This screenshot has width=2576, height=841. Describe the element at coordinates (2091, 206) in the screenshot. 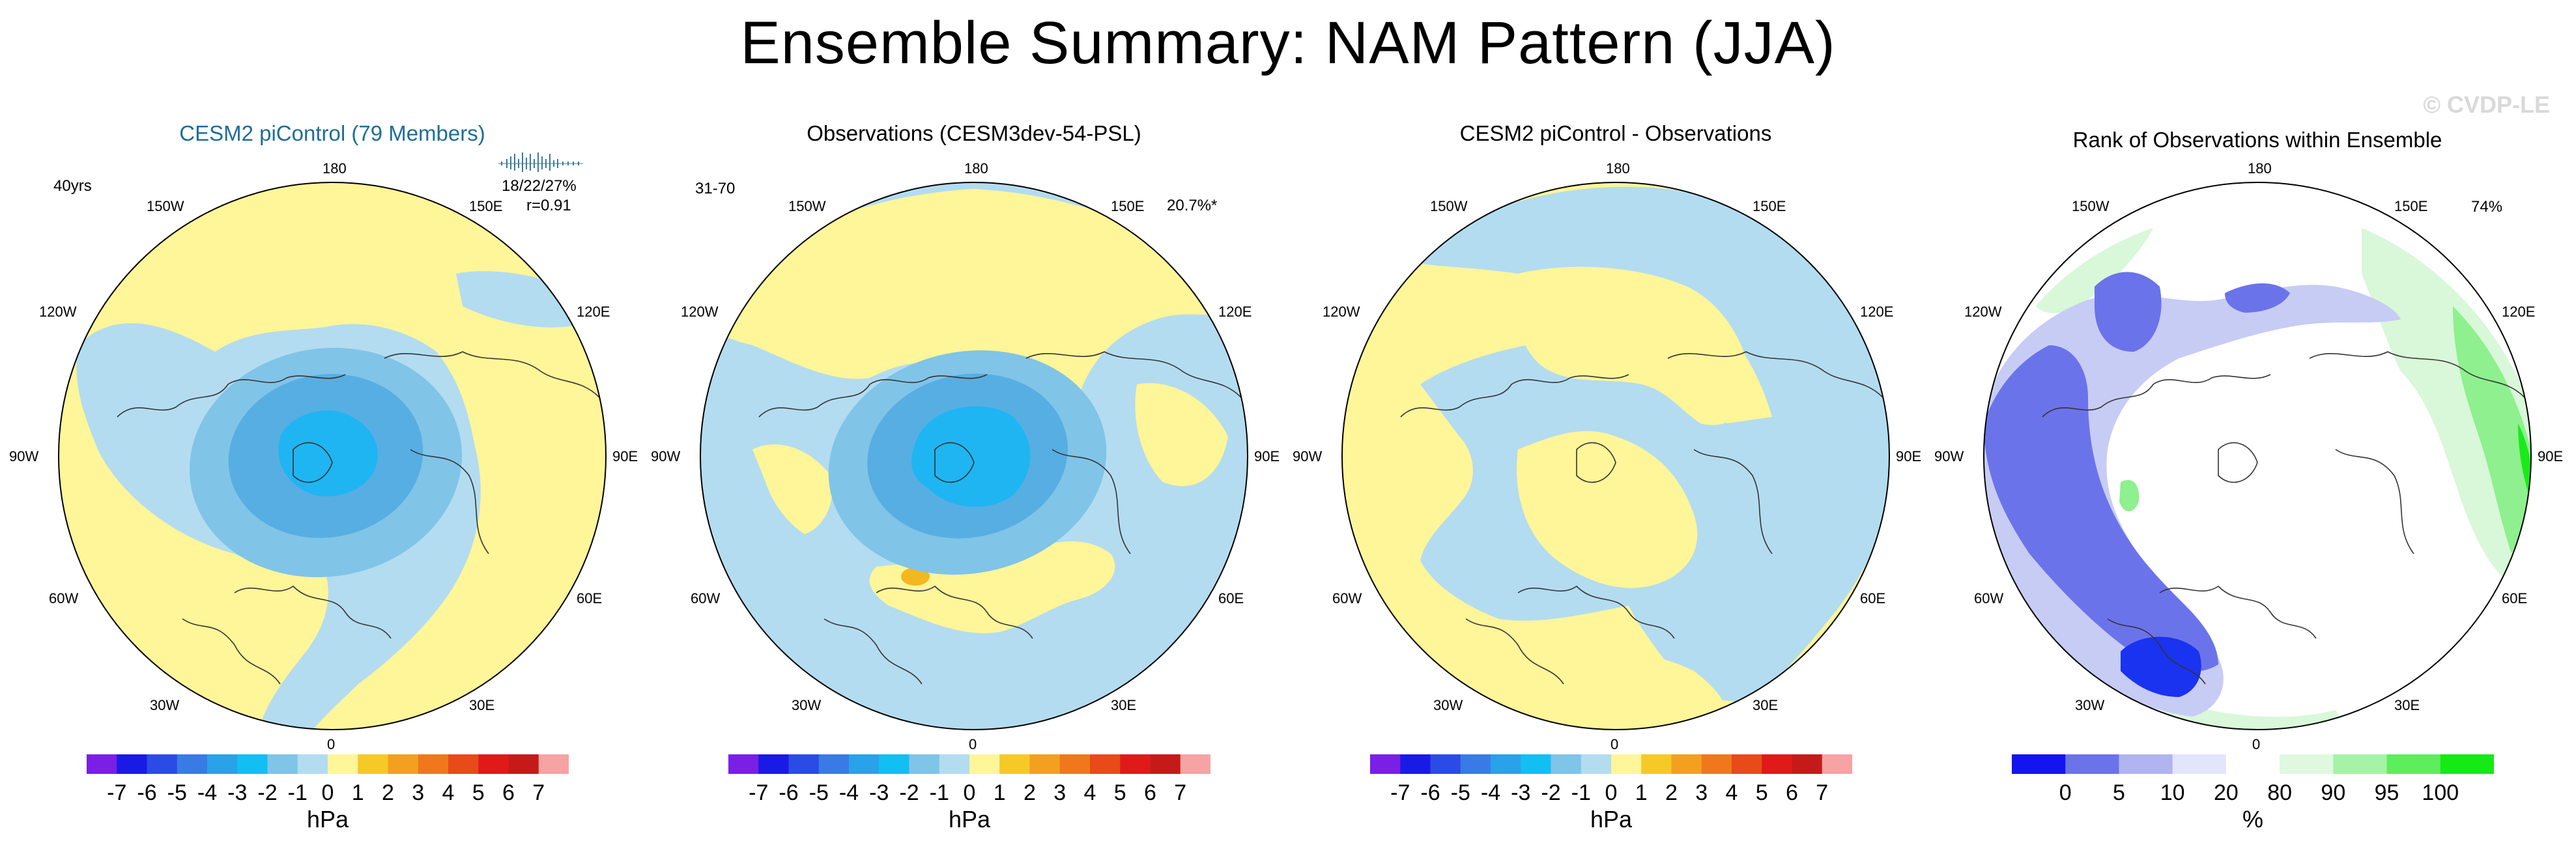

I see `lon-label: 150W` at that location.